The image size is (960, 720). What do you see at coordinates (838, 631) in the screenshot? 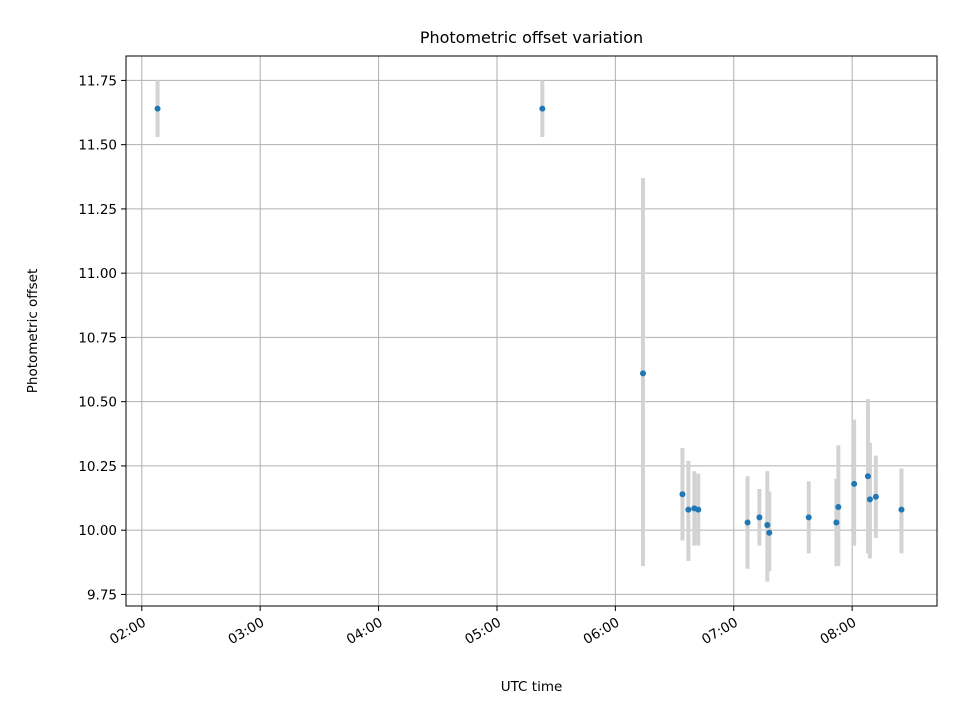
I see `x-tick-label: 08:00` at bounding box center [838, 631].